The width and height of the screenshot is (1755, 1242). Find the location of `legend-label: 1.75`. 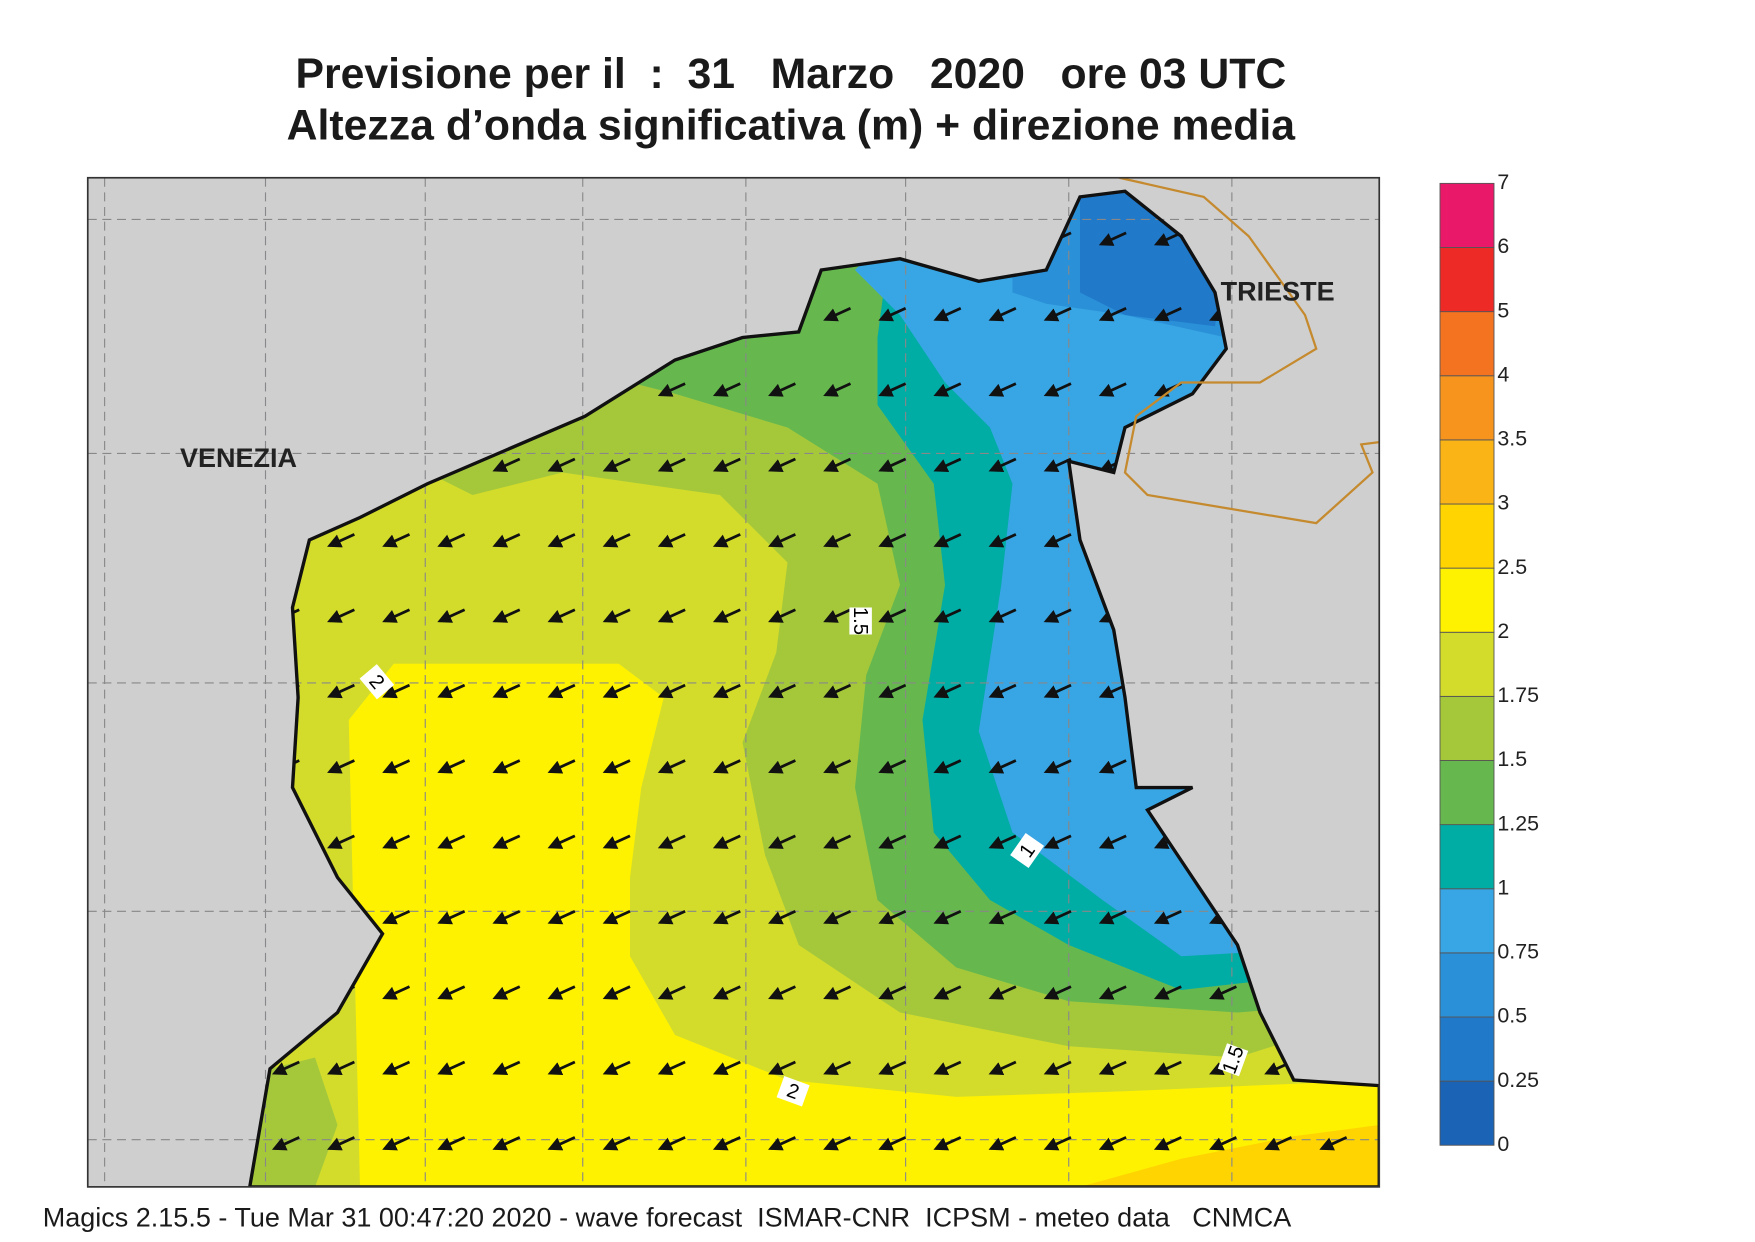

legend-label: 1.75 is located at coordinates (1518, 695).